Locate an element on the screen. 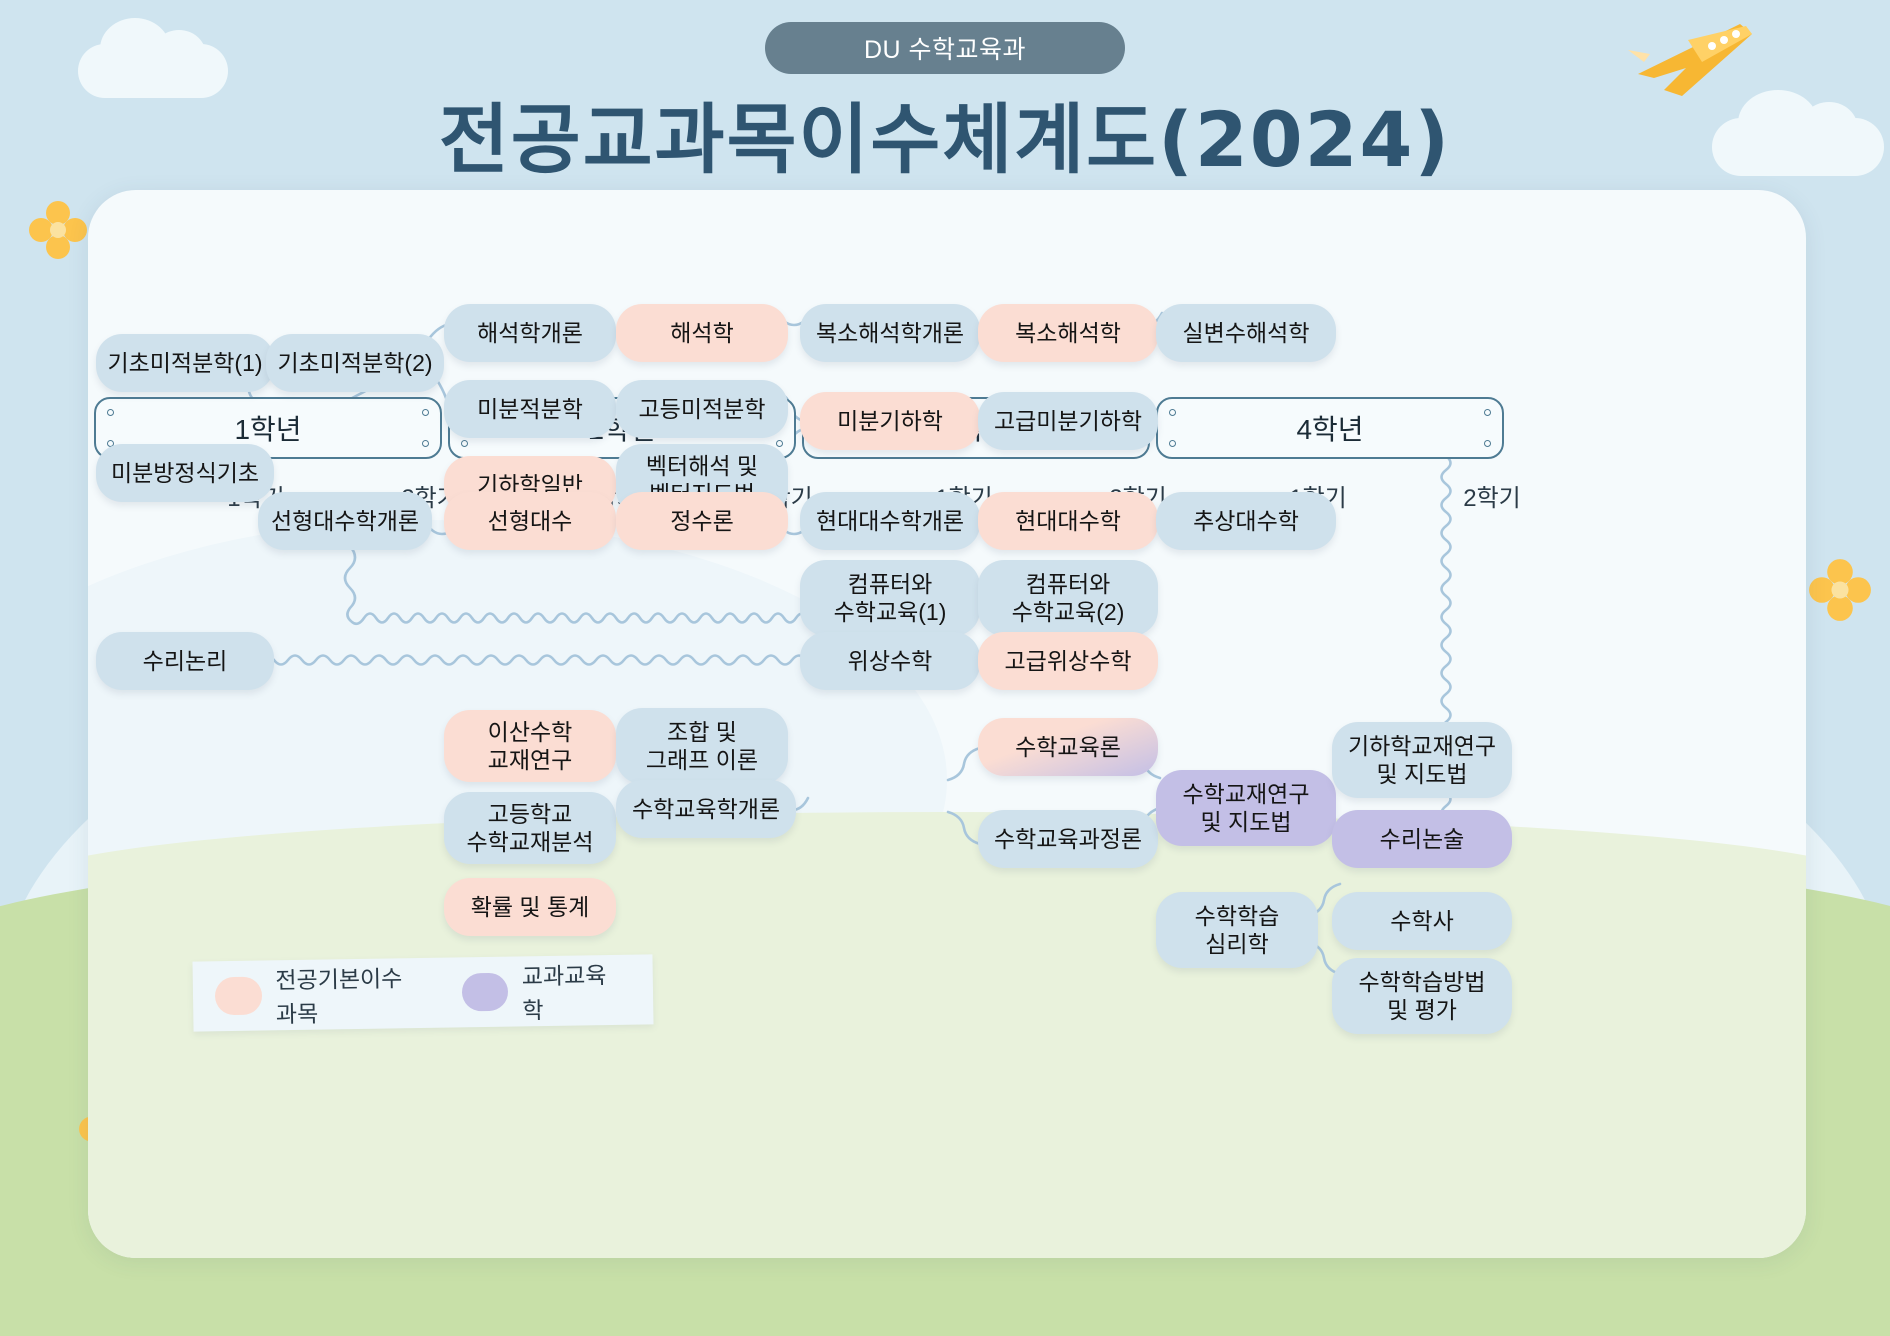 This screenshot has height=1336, width=1890. year-label: 4학년 is located at coordinates (1330, 429).